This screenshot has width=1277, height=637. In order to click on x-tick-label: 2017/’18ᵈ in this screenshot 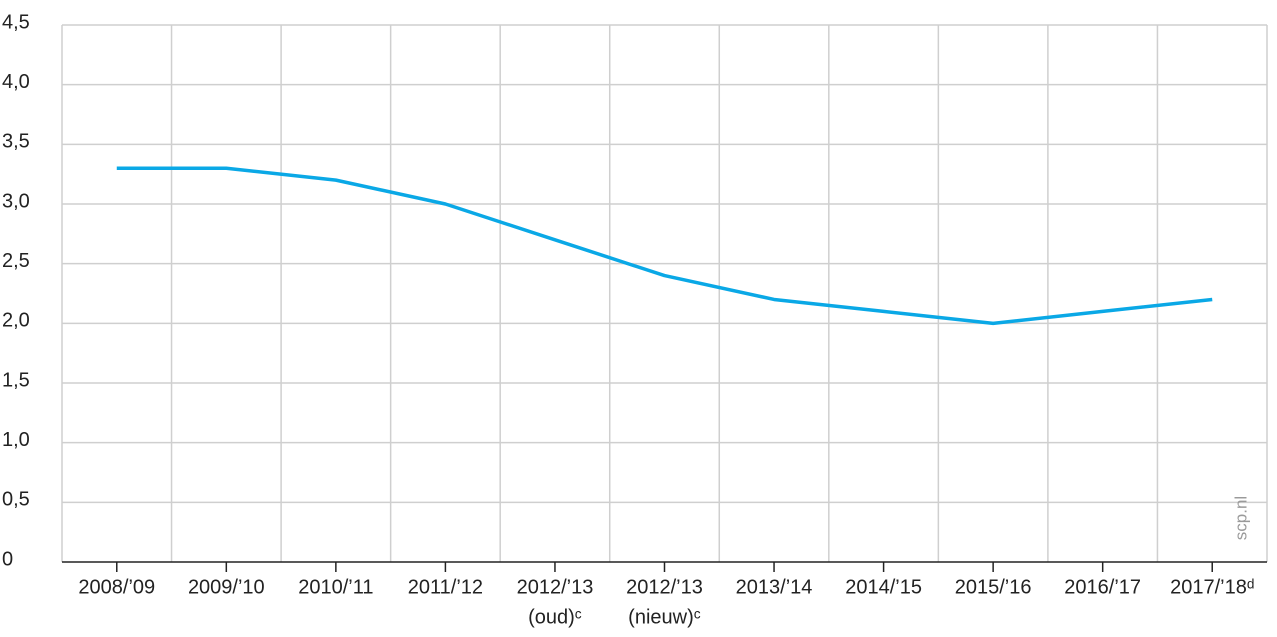, I will do `click(1212, 587)`.